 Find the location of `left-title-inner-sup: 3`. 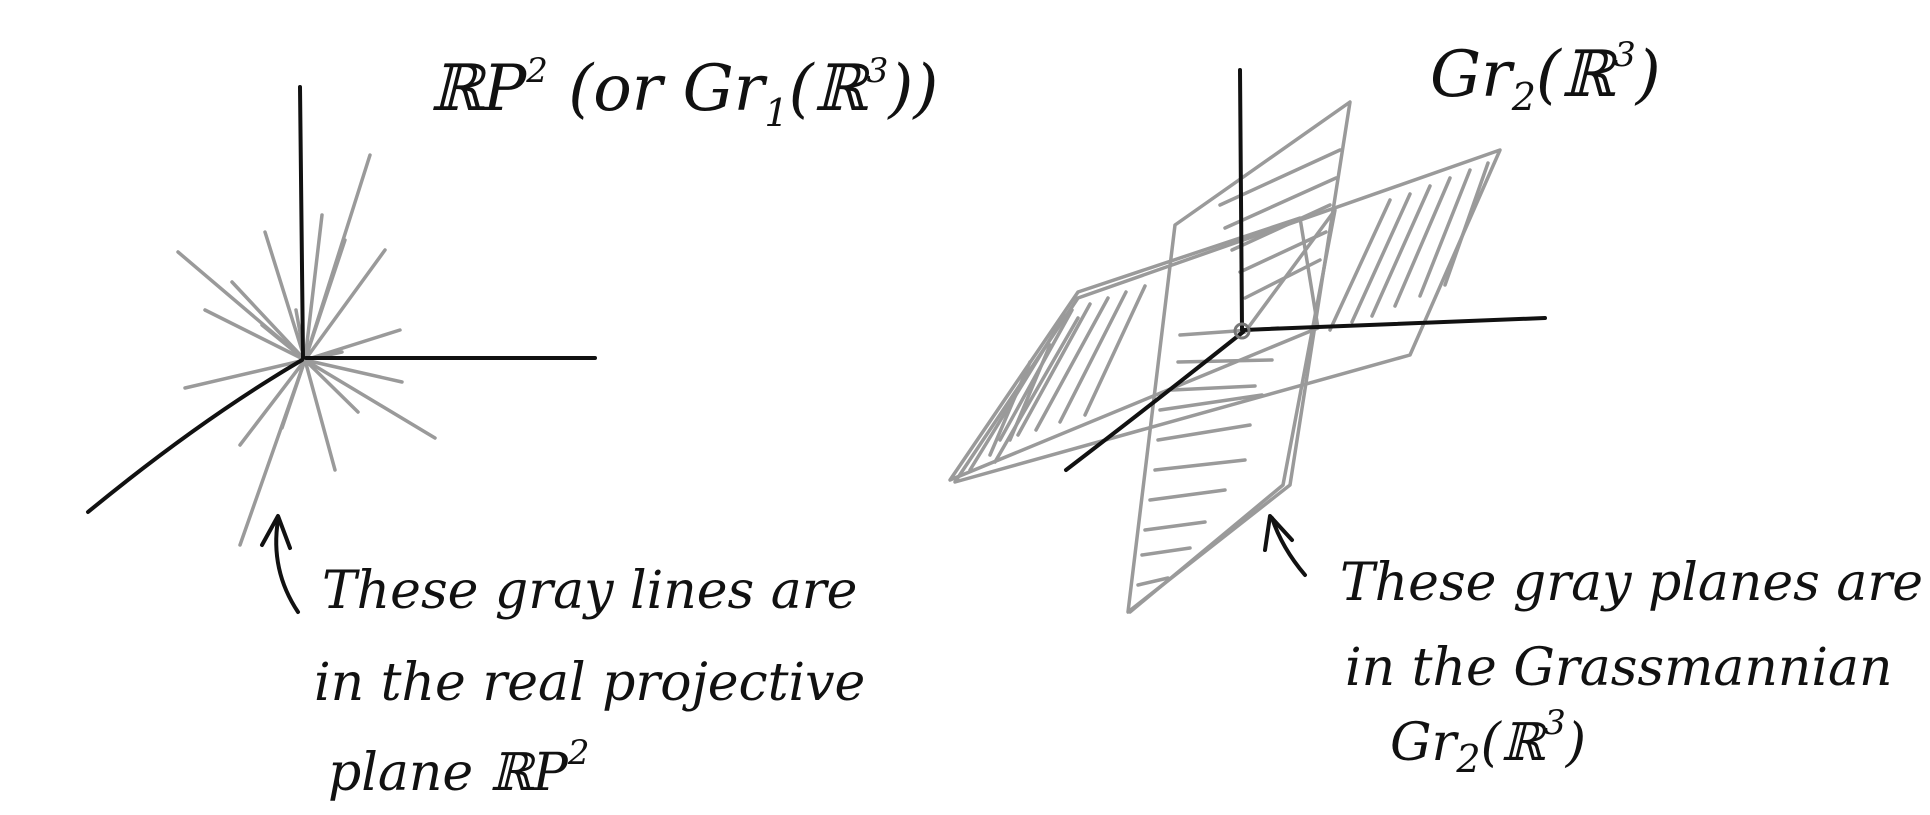

left-title-inner-sup: 3 is located at coordinates (878, 71).